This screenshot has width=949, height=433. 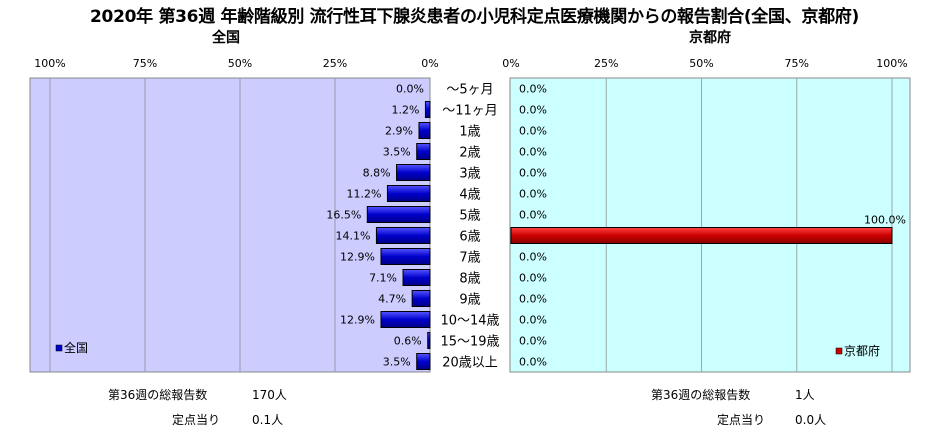 What do you see at coordinates (469, 300) in the screenshot?
I see `category-label: 9歳` at bounding box center [469, 300].